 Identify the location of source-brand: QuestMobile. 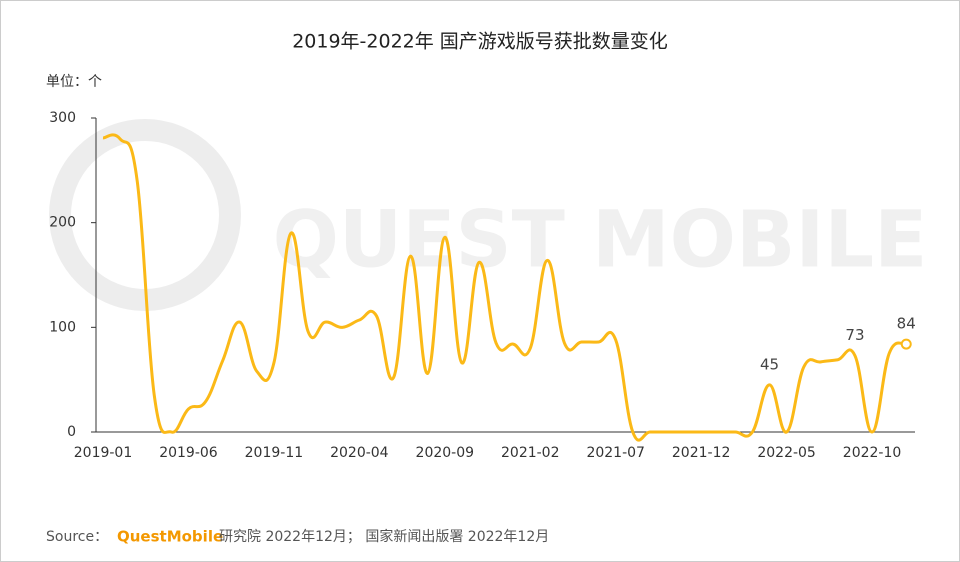
(170, 537).